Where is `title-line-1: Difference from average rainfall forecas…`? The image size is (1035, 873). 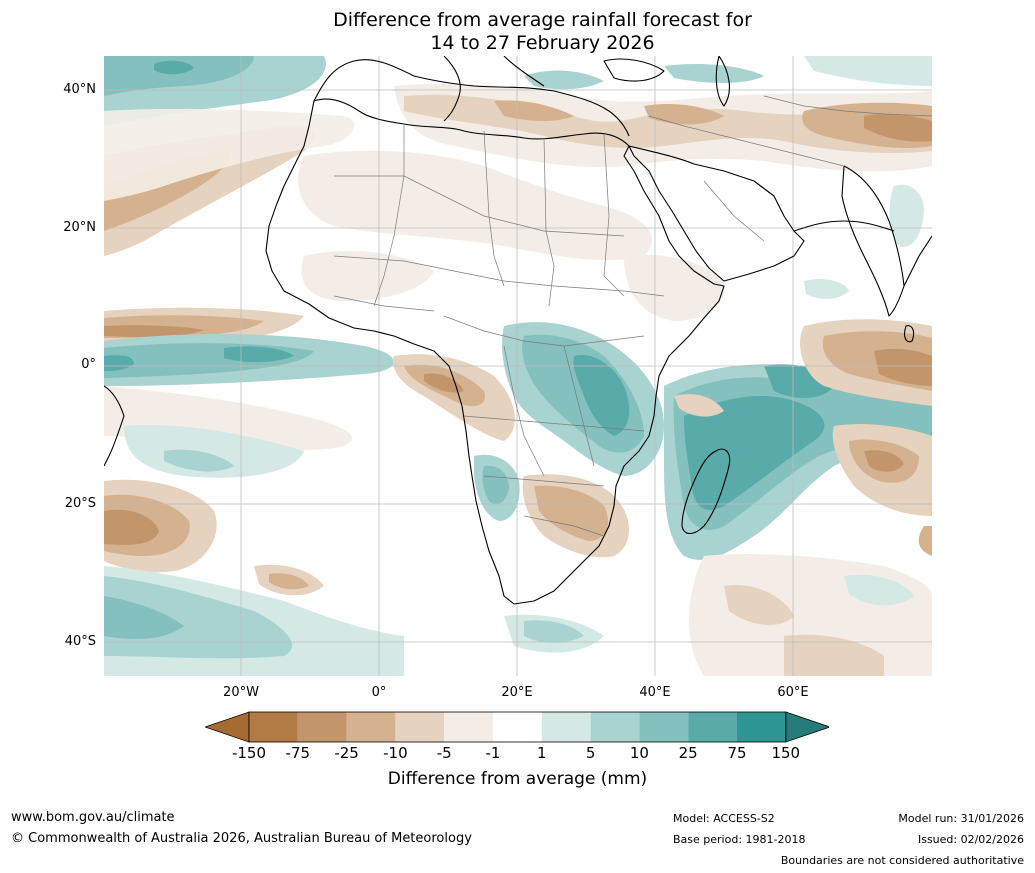
title-line-1: Difference from average rainfall forecas… is located at coordinates (542, 20).